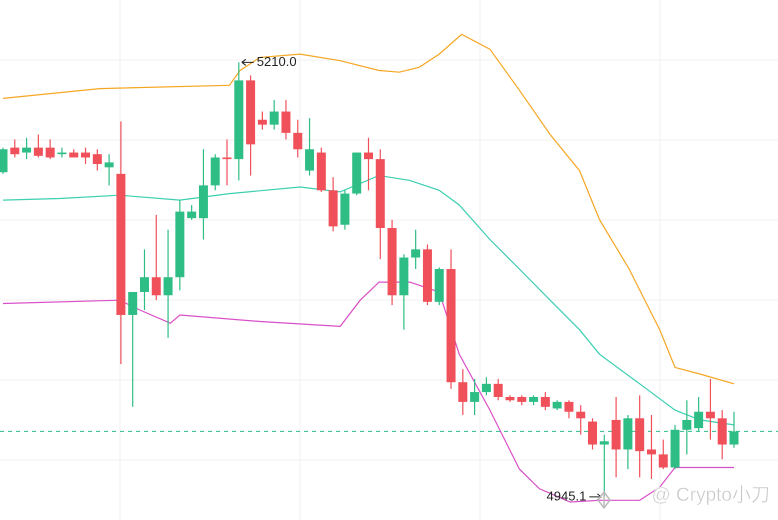 This screenshot has width=778, height=520. I want to click on watermark-icon, so click(604, 500).